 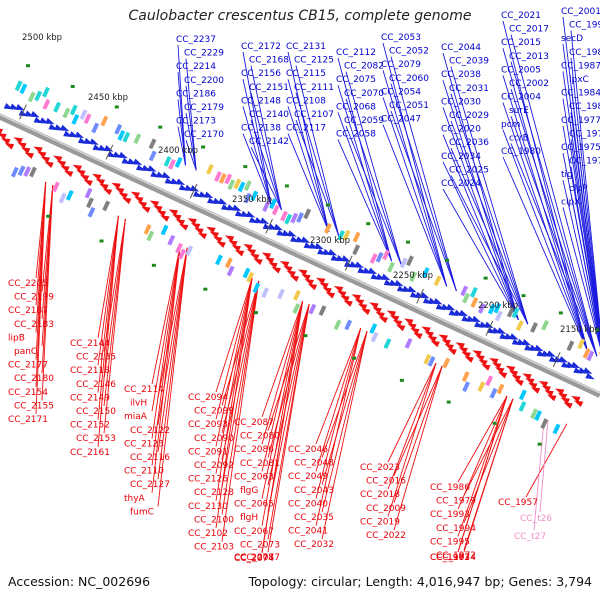 I want to click on forward-gene-label: CC_2173, so click(x=196, y=122).